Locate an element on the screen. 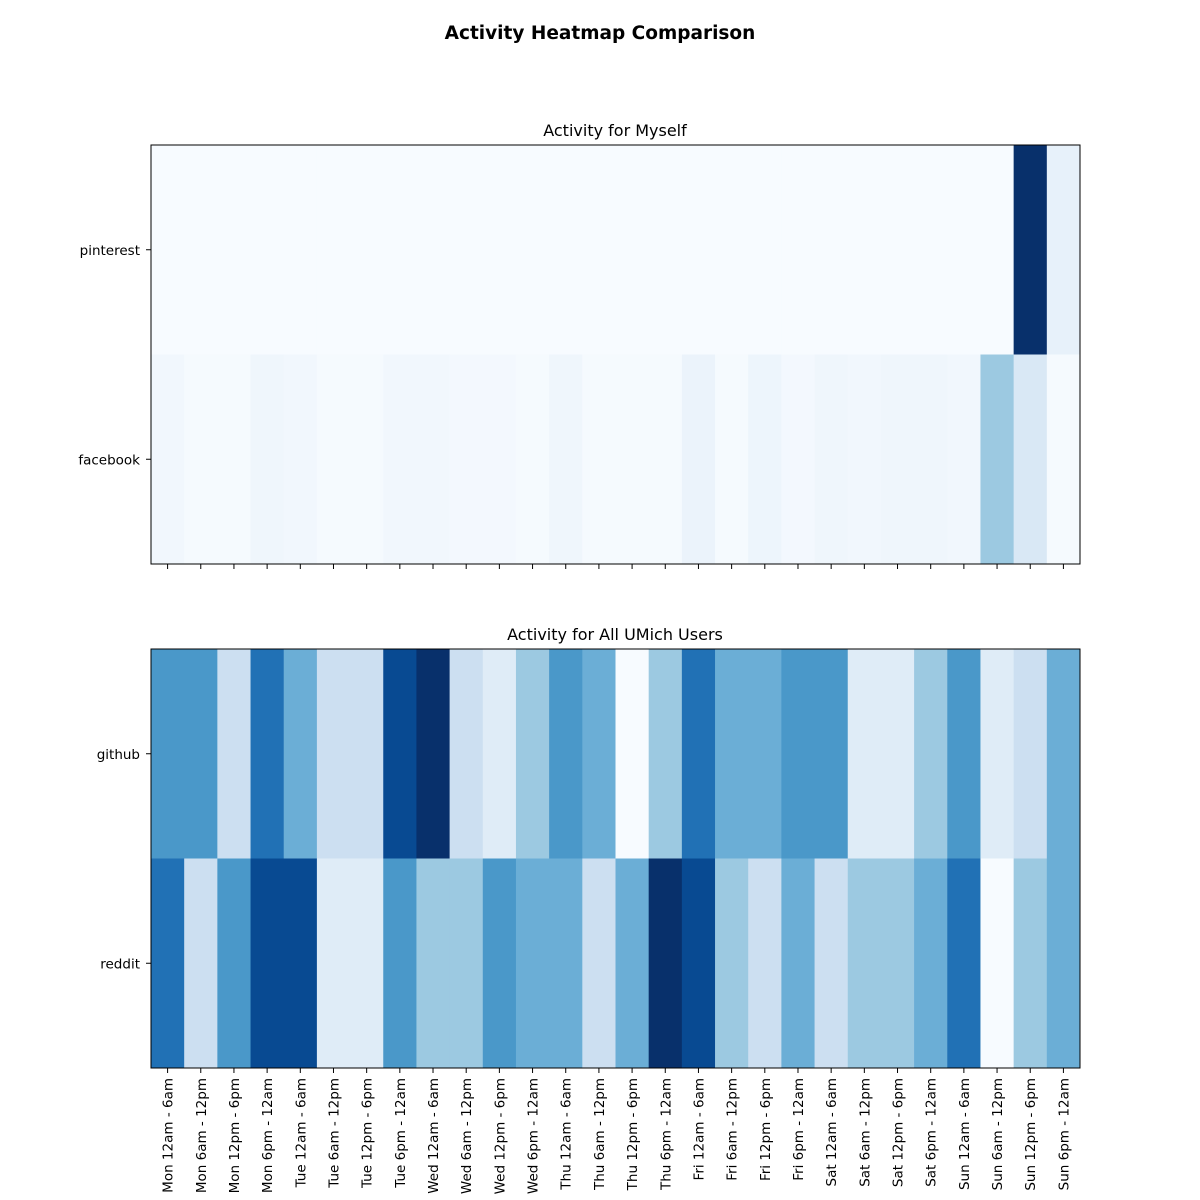  x-tick-label: Wed 6pm - 12am is located at coordinates (534, 1136).